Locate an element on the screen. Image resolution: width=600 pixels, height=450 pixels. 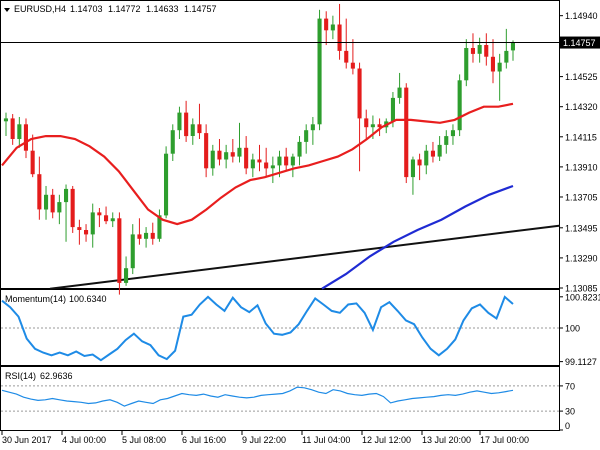
price-tick-label: 1.14940 is located at coordinates (581, 16).